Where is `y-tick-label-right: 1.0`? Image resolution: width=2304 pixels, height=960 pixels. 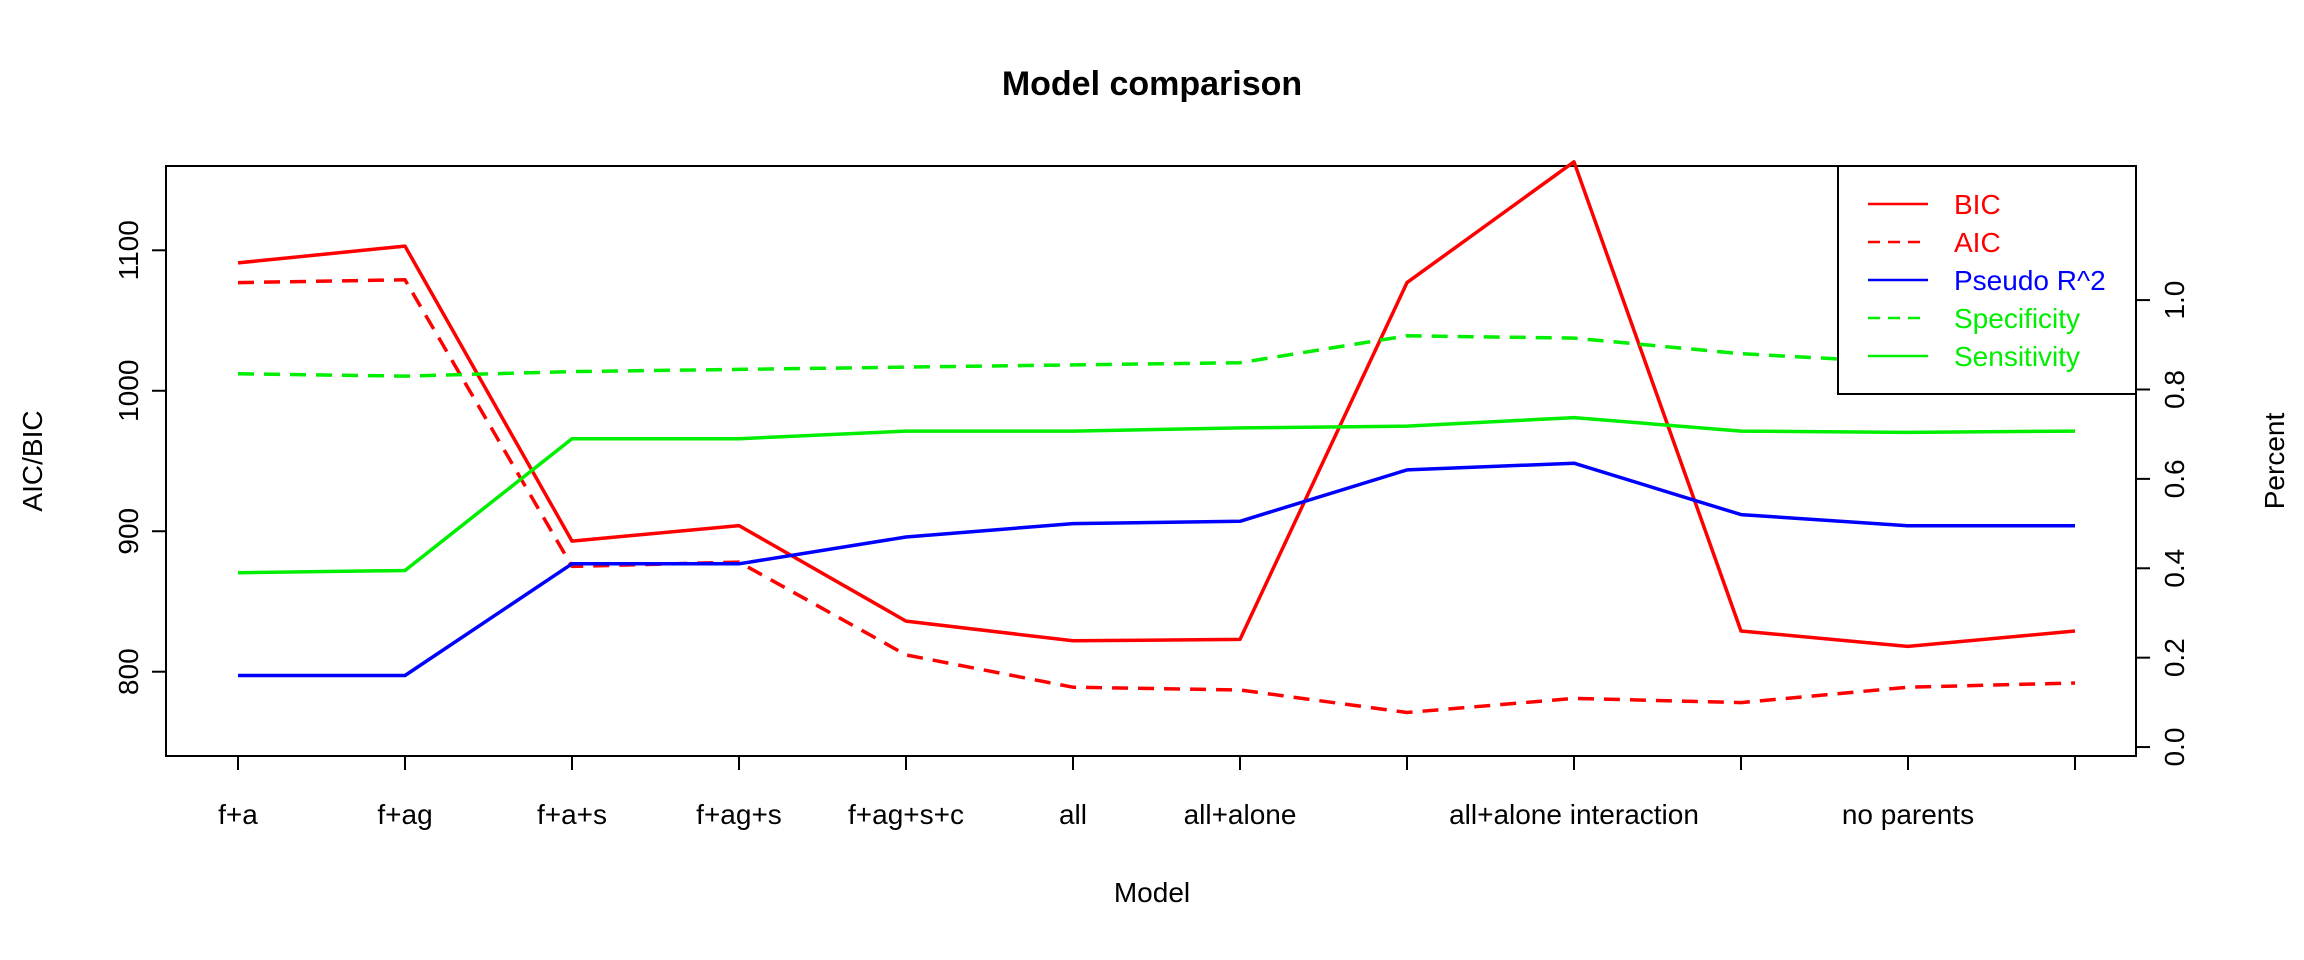 y-tick-label-right: 1.0 is located at coordinates (2174, 300).